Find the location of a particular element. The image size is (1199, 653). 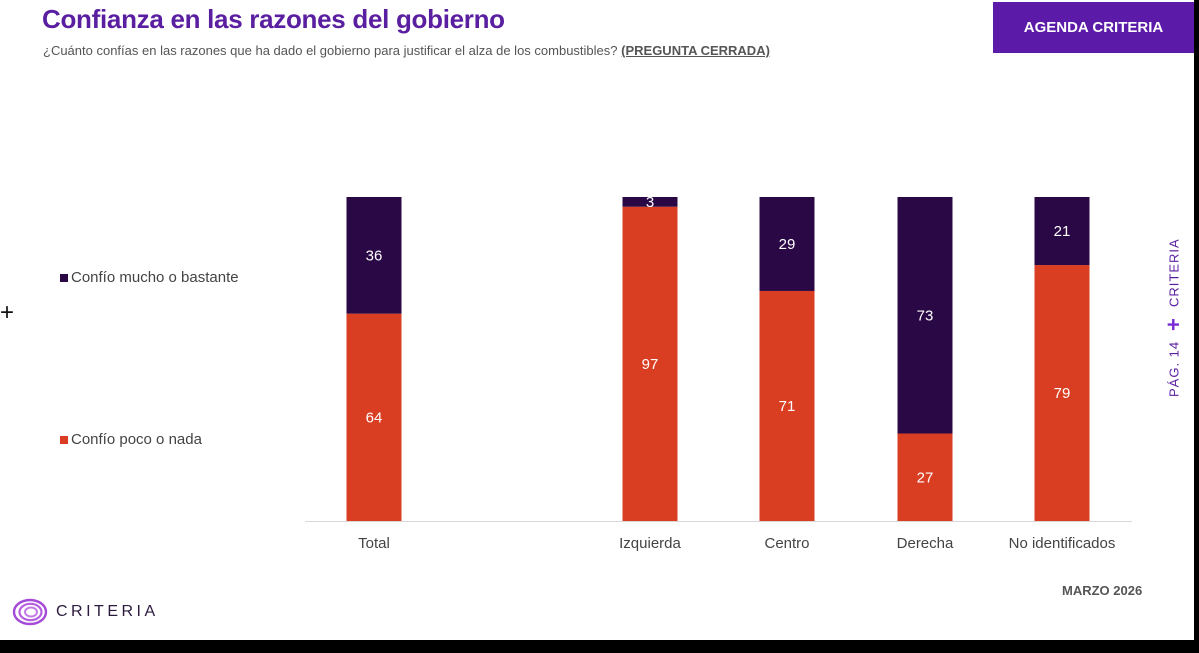

data-label-poco-derecha: 27 is located at coordinates (925, 477).